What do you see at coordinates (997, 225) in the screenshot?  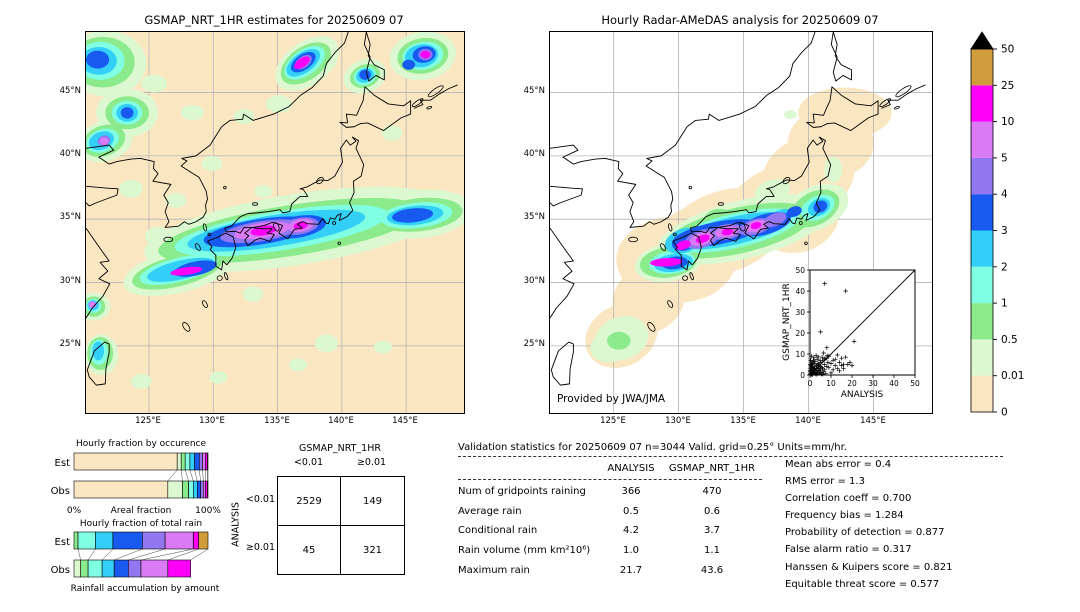 I see `colorbar-legend: 0 0.01 0.5 1 2 3 4 5 10 25 50` at bounding box center [997, 225].